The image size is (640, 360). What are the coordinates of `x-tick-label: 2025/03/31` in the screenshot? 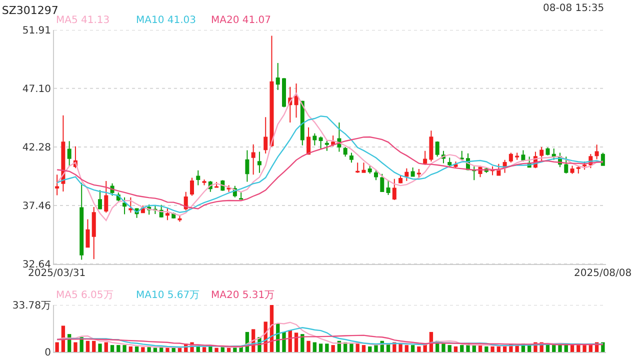 It's located at (57, 273).